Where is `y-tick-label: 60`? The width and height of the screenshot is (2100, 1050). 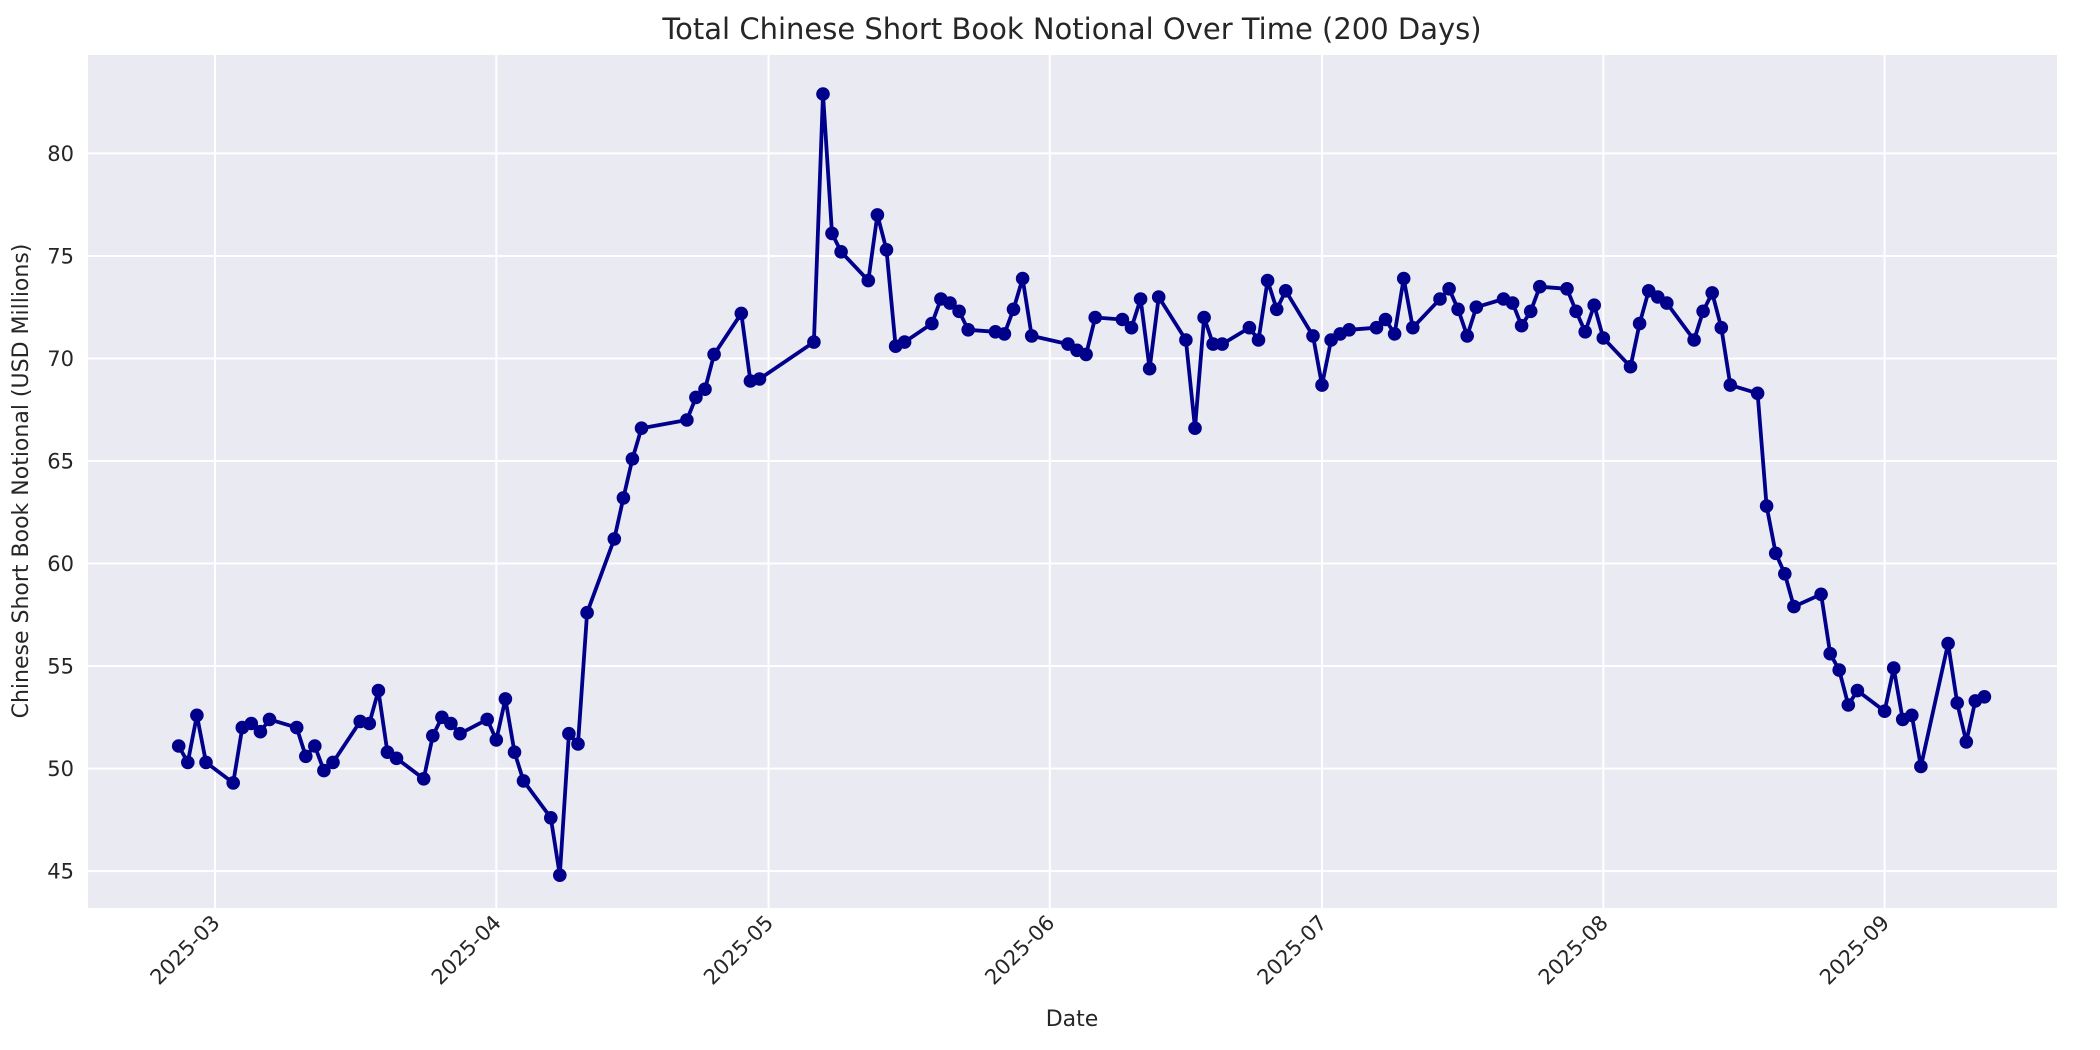 y-tick-label: 60 is located at coordinates (60, 564).